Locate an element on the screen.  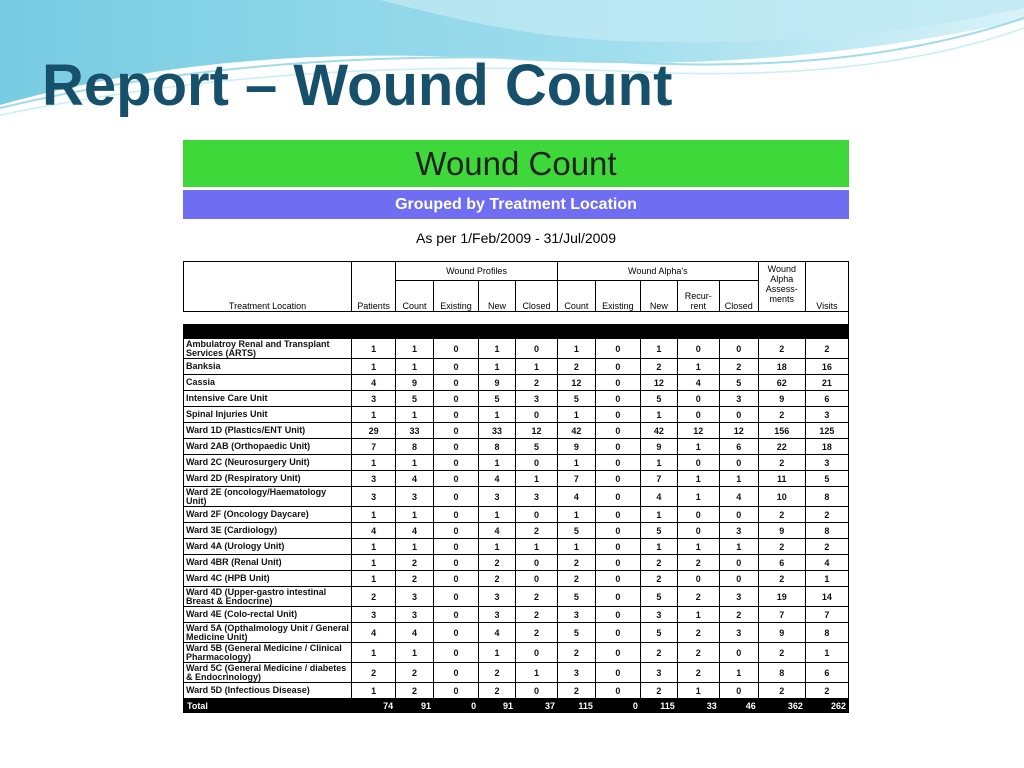
table-row: Ward 4C (HPB Unit) 1 2 0 2 0 2 0 2 0 0 2 1 is located at coordinates (516, 579).